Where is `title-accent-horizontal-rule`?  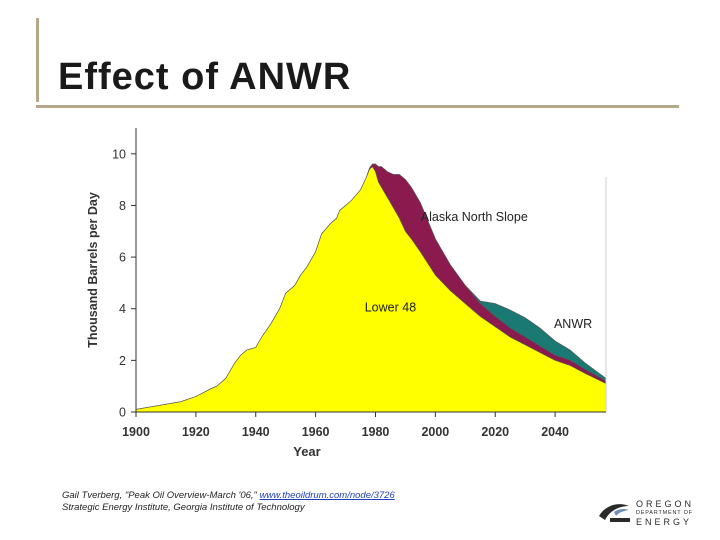 title-accent-horizontal-rule is located at coordinates (357, 106).